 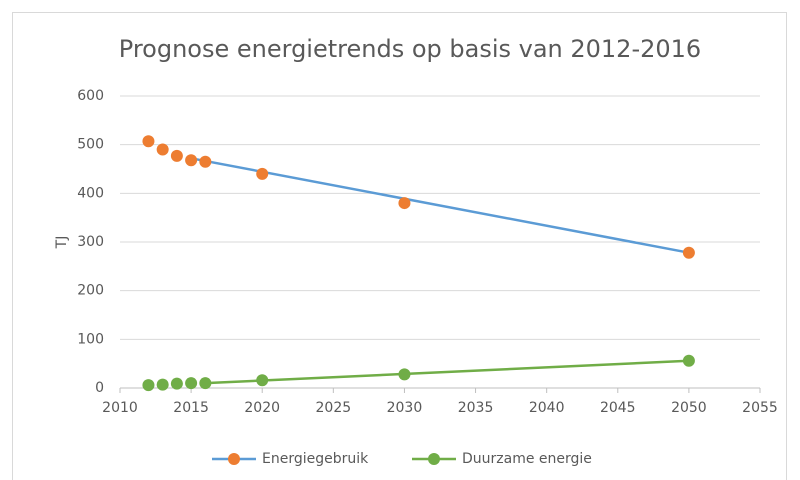 I want to click on x-tick-label: 2040, so click(x=547, y=408).